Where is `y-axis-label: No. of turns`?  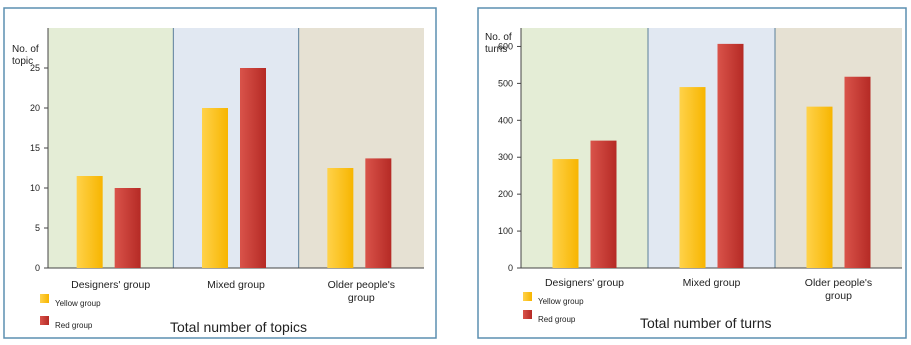
y-axis-label: No. of turns is located at coordinates (498, 43).